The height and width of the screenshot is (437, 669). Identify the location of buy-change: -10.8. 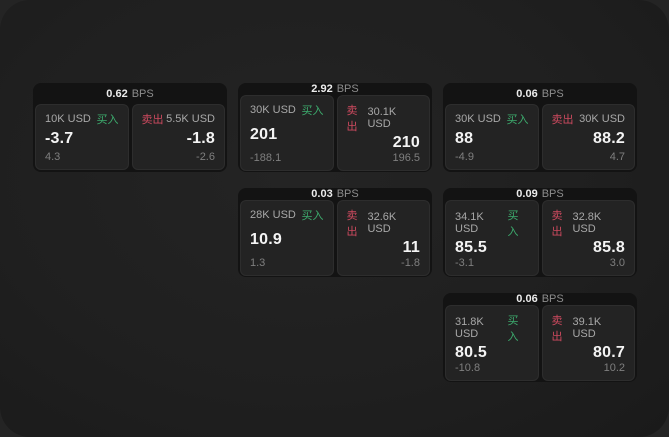
(468, 368).